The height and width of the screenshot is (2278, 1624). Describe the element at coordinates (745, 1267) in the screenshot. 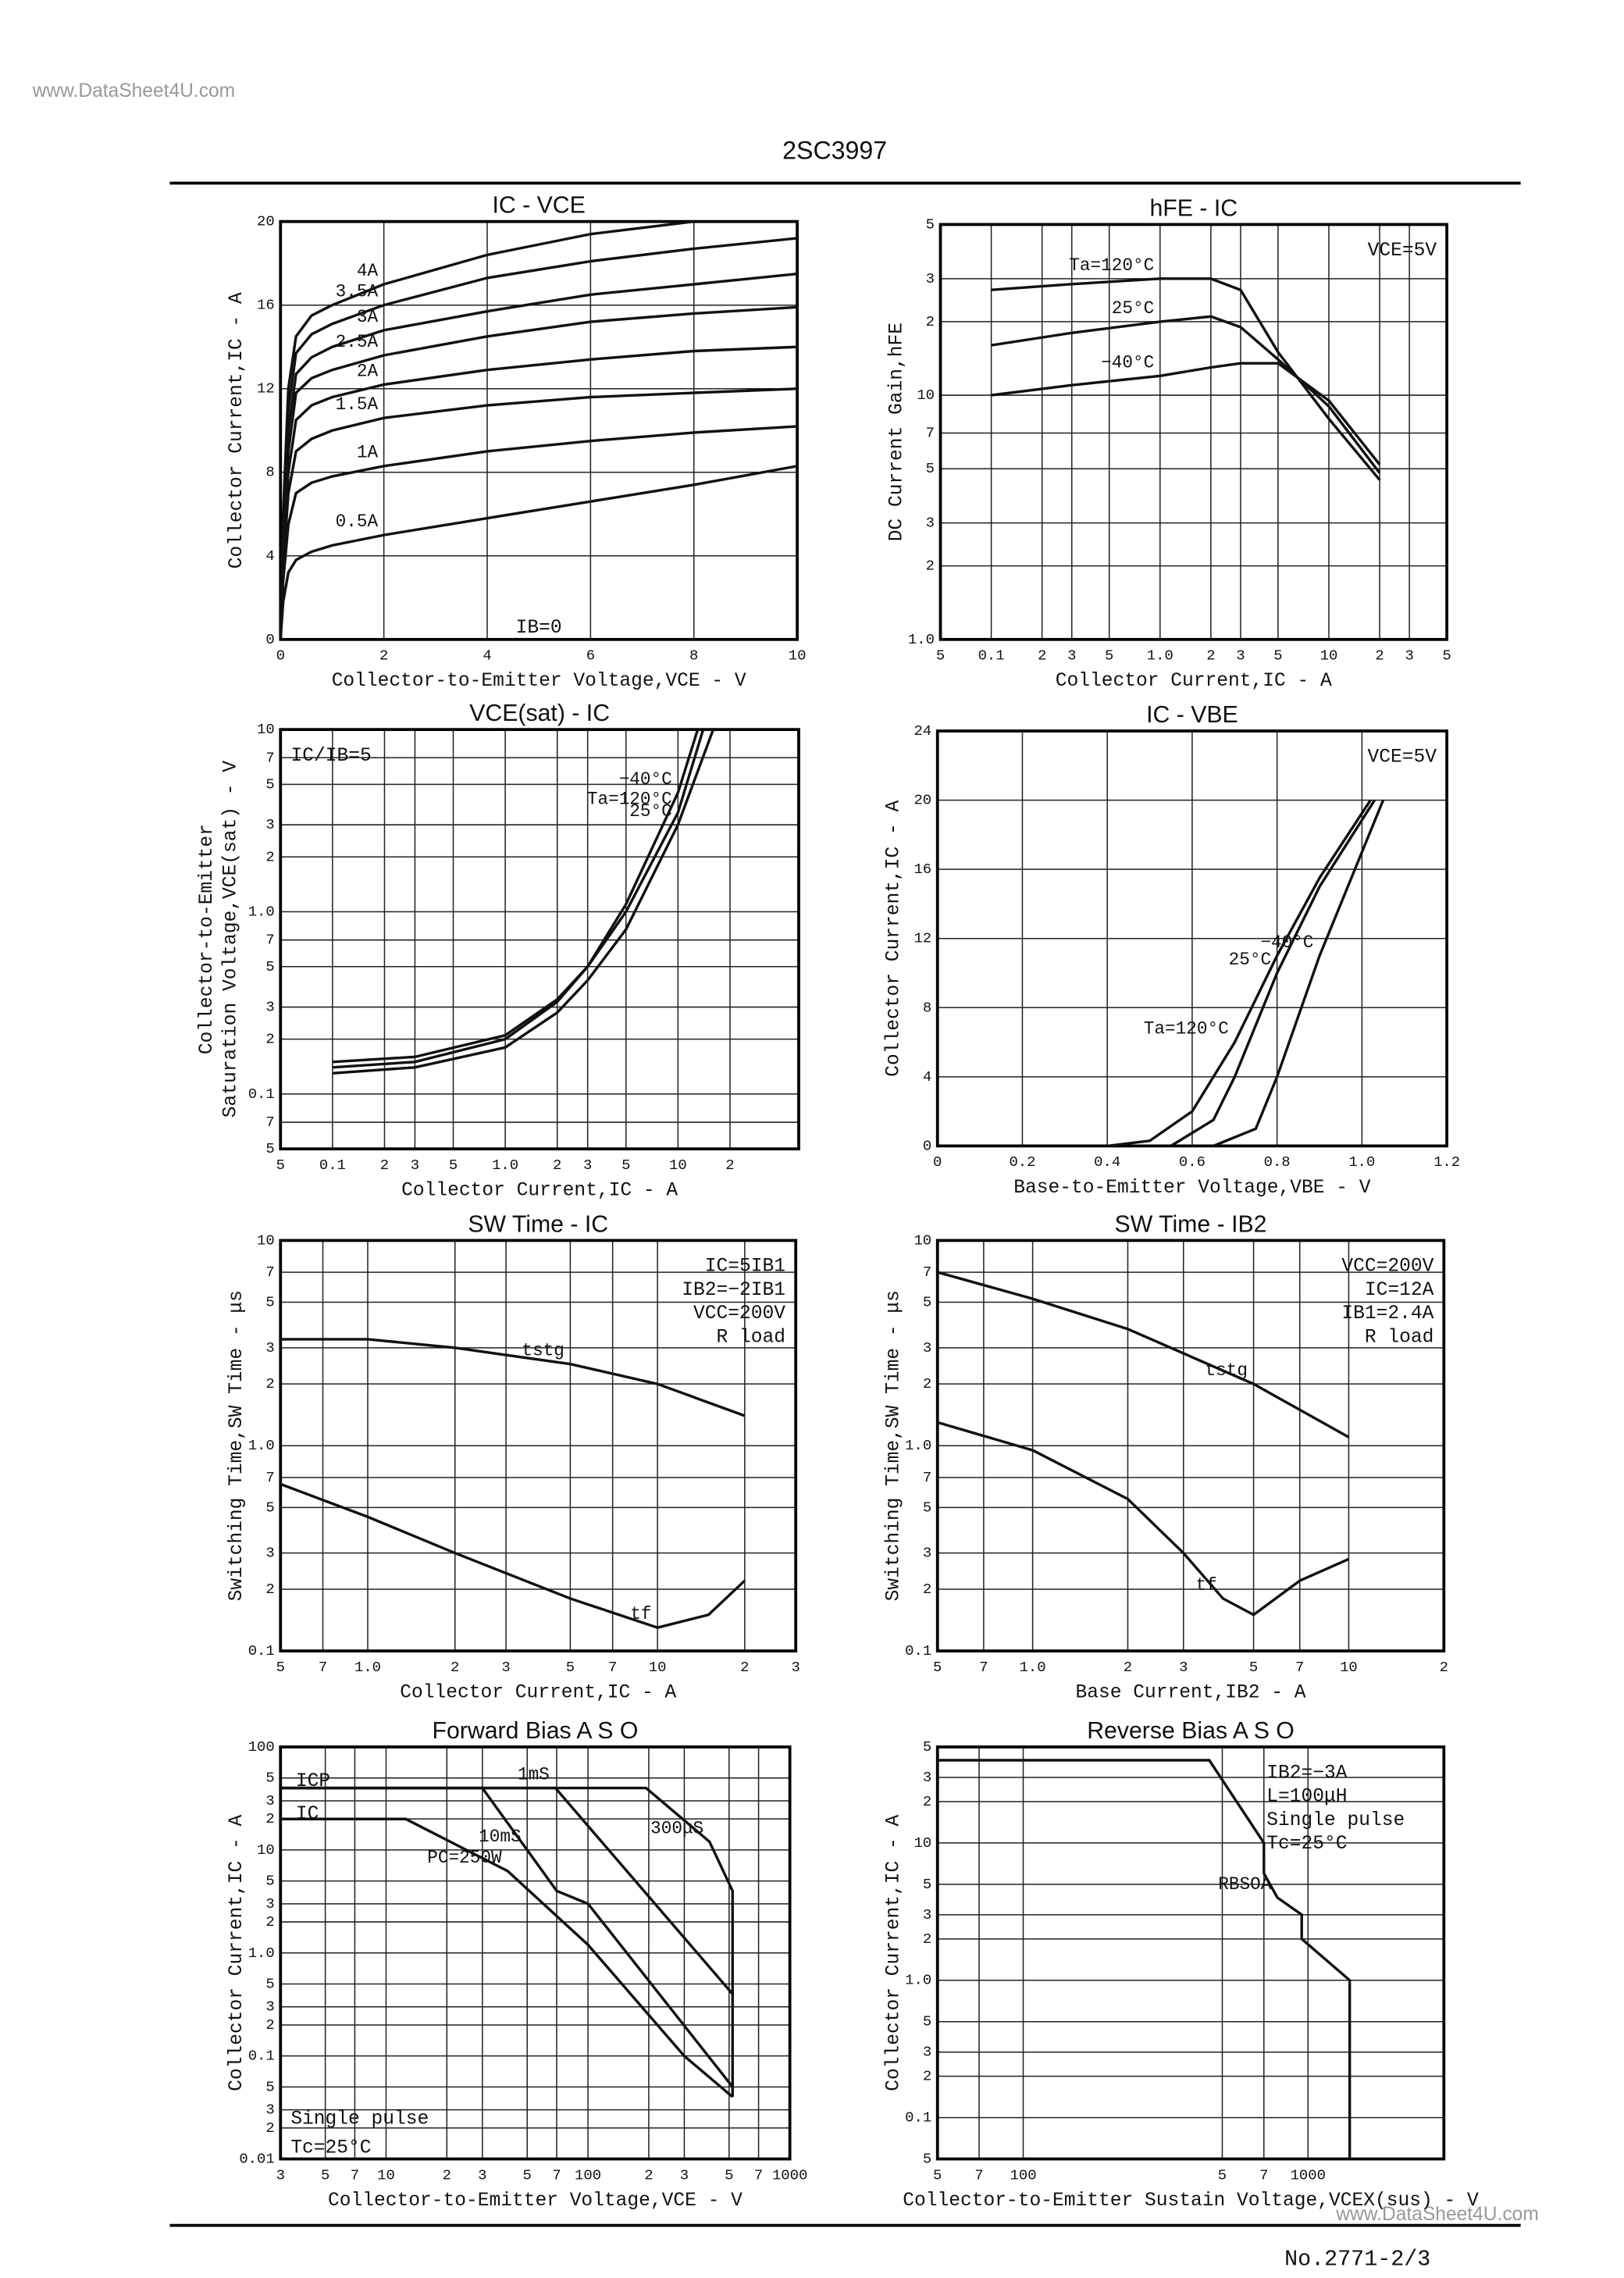

I see `annotation: IC=5IB1` at that location.